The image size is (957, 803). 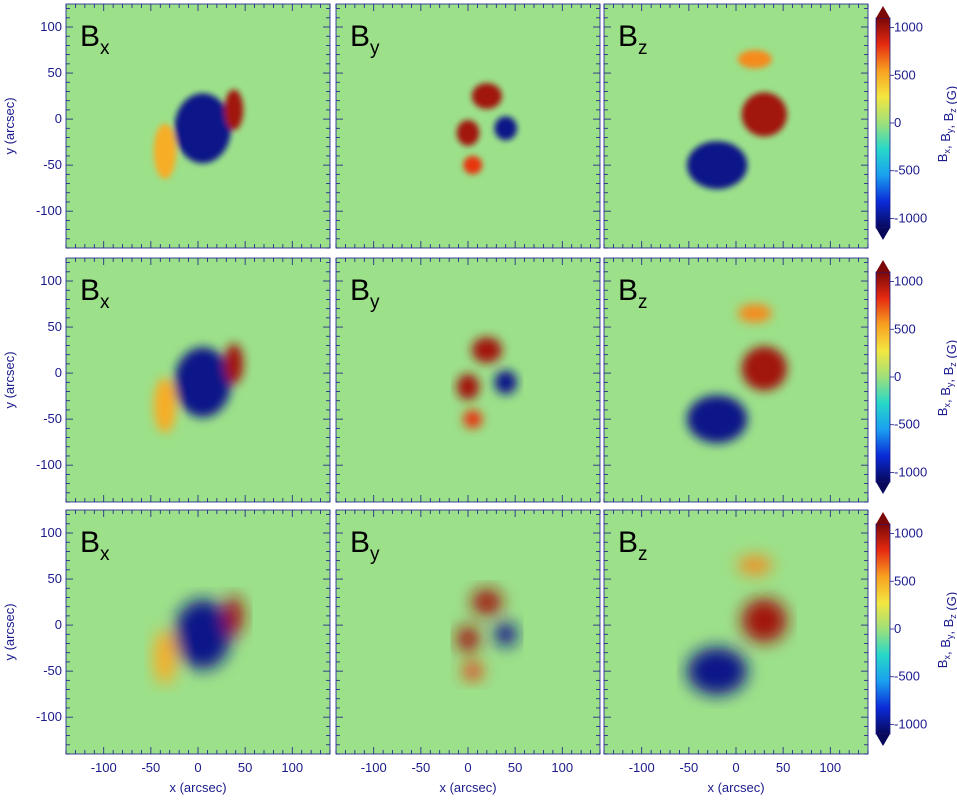 I want to click on panel-bx-row-2: Bx, so click(x=198, y=380).